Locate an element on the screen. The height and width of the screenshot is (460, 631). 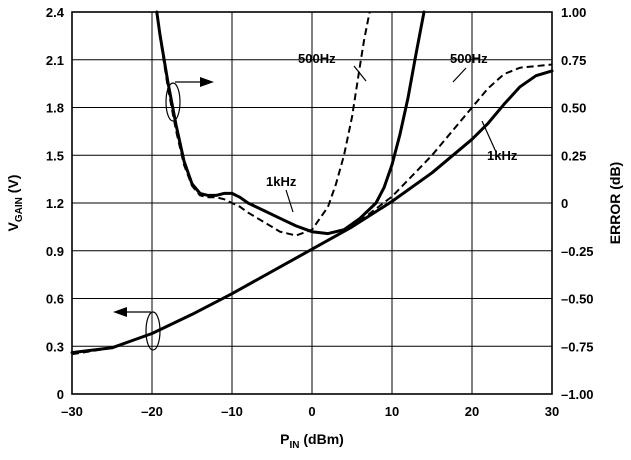
curve-marker-ellipse-right is located at coordinates (173, 102).